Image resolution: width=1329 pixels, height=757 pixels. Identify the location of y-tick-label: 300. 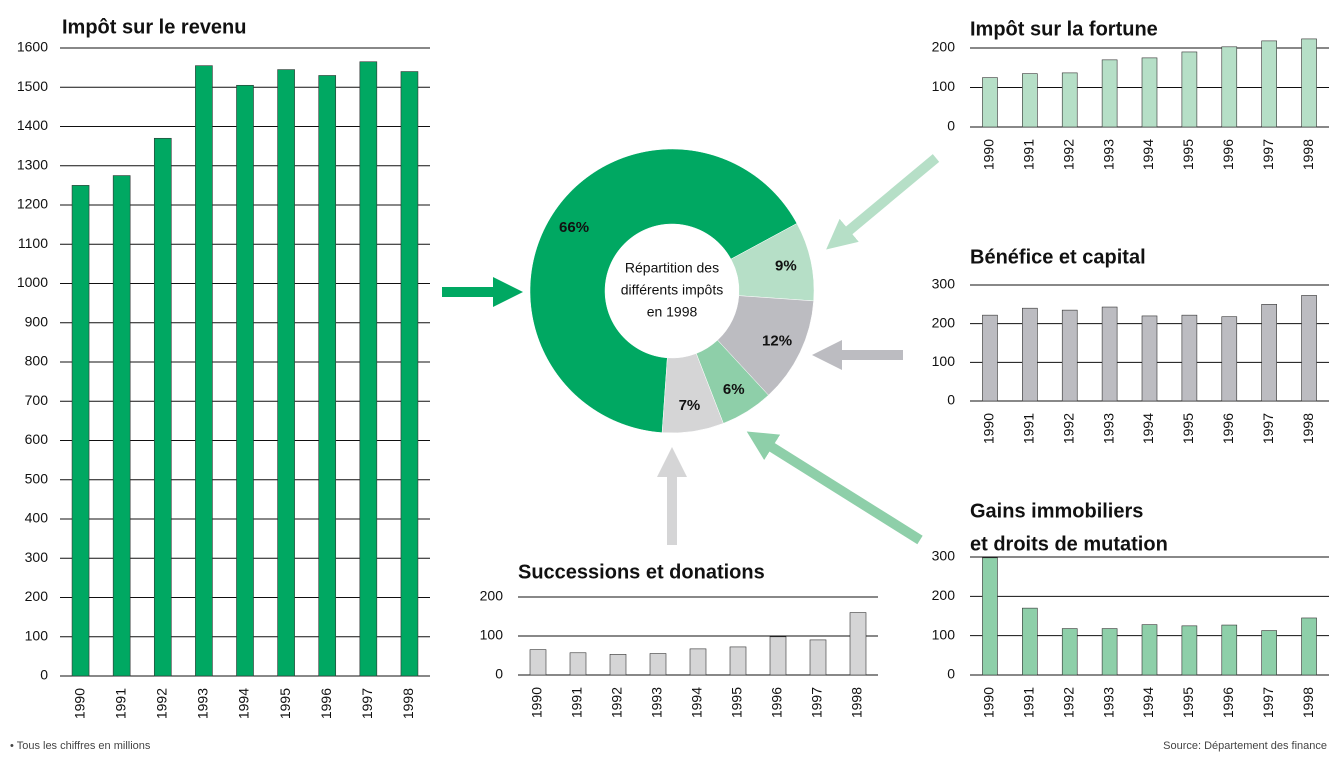
(37, 557).